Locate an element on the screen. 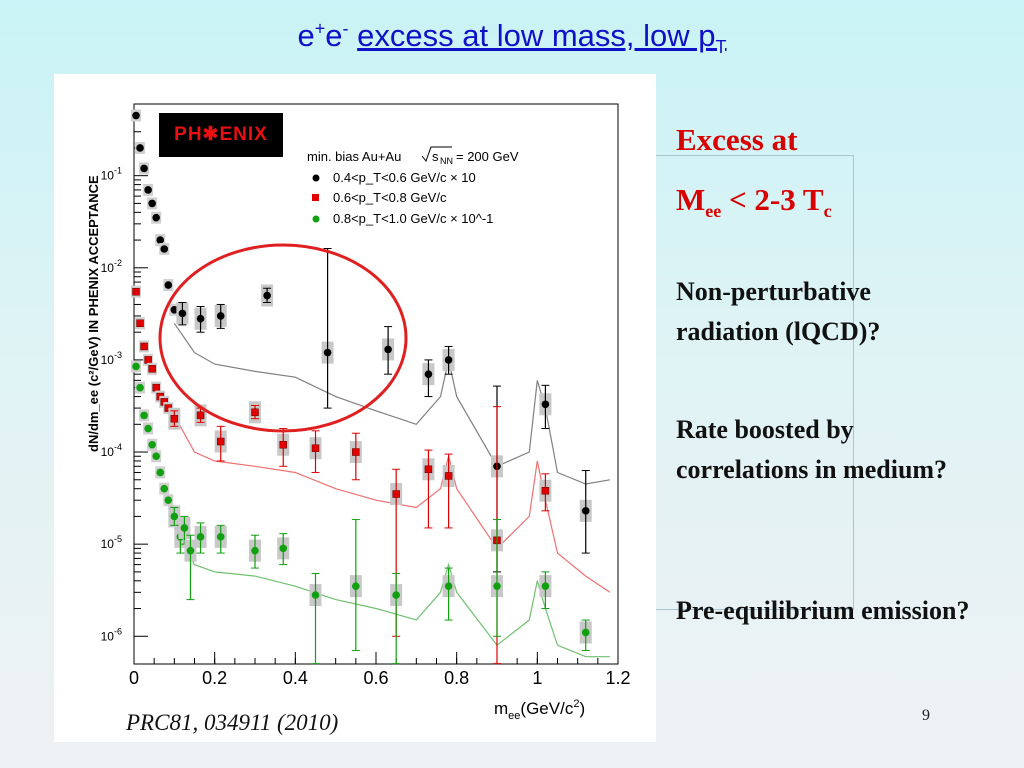 The width and height of the screenshot is (1024, 768). title-plus: + is located at coordinates (320, 28).